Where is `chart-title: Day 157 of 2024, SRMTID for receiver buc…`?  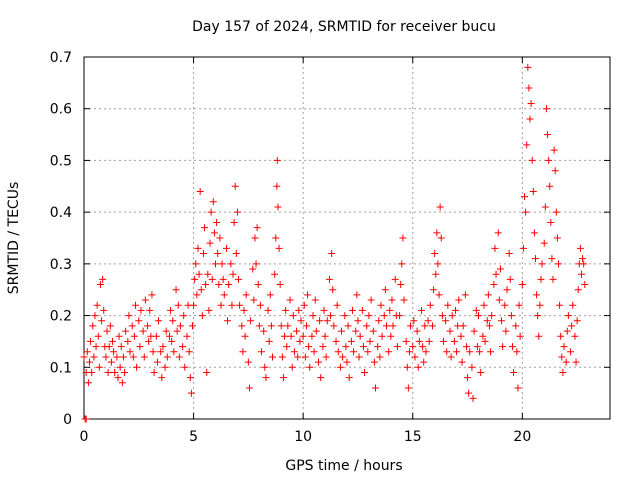
chart-title: Day 157 of 2024, SRMTID for receiver buc… is located at coordinates (344, 27).